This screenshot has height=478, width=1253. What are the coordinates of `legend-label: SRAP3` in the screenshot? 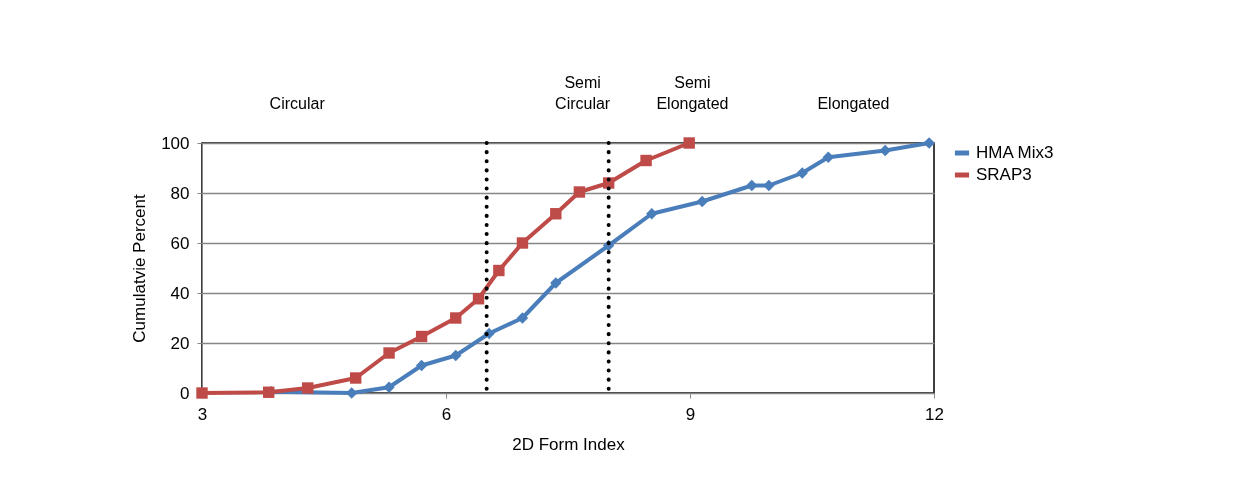 It's located at (1004, 174).